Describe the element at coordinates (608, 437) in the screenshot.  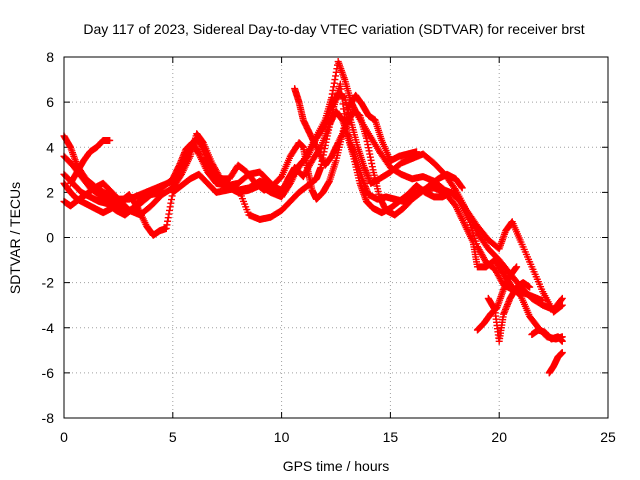
I see `x-tick-label: 25` at that location.